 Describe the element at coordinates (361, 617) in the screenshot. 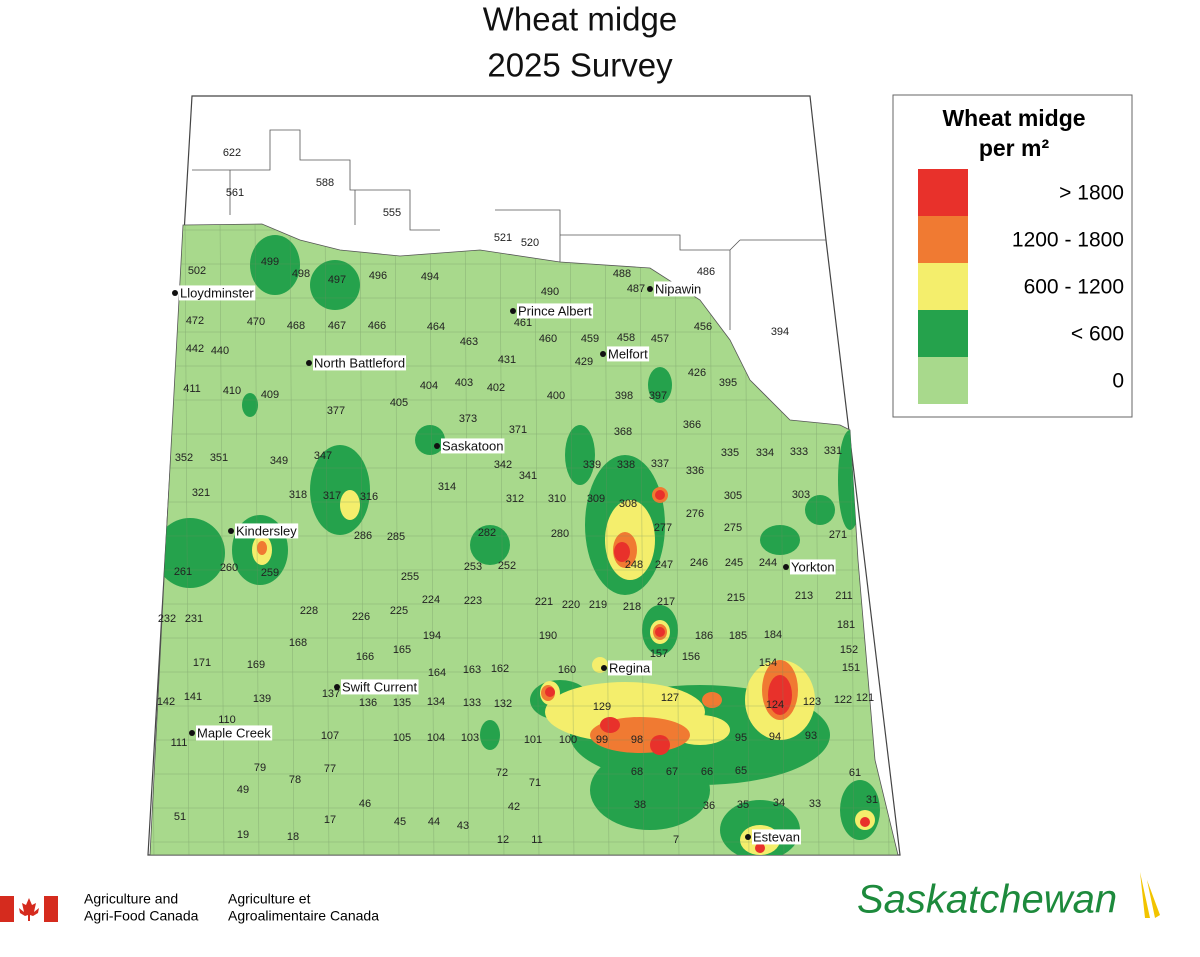

I see `rm-number: 226` at that location.